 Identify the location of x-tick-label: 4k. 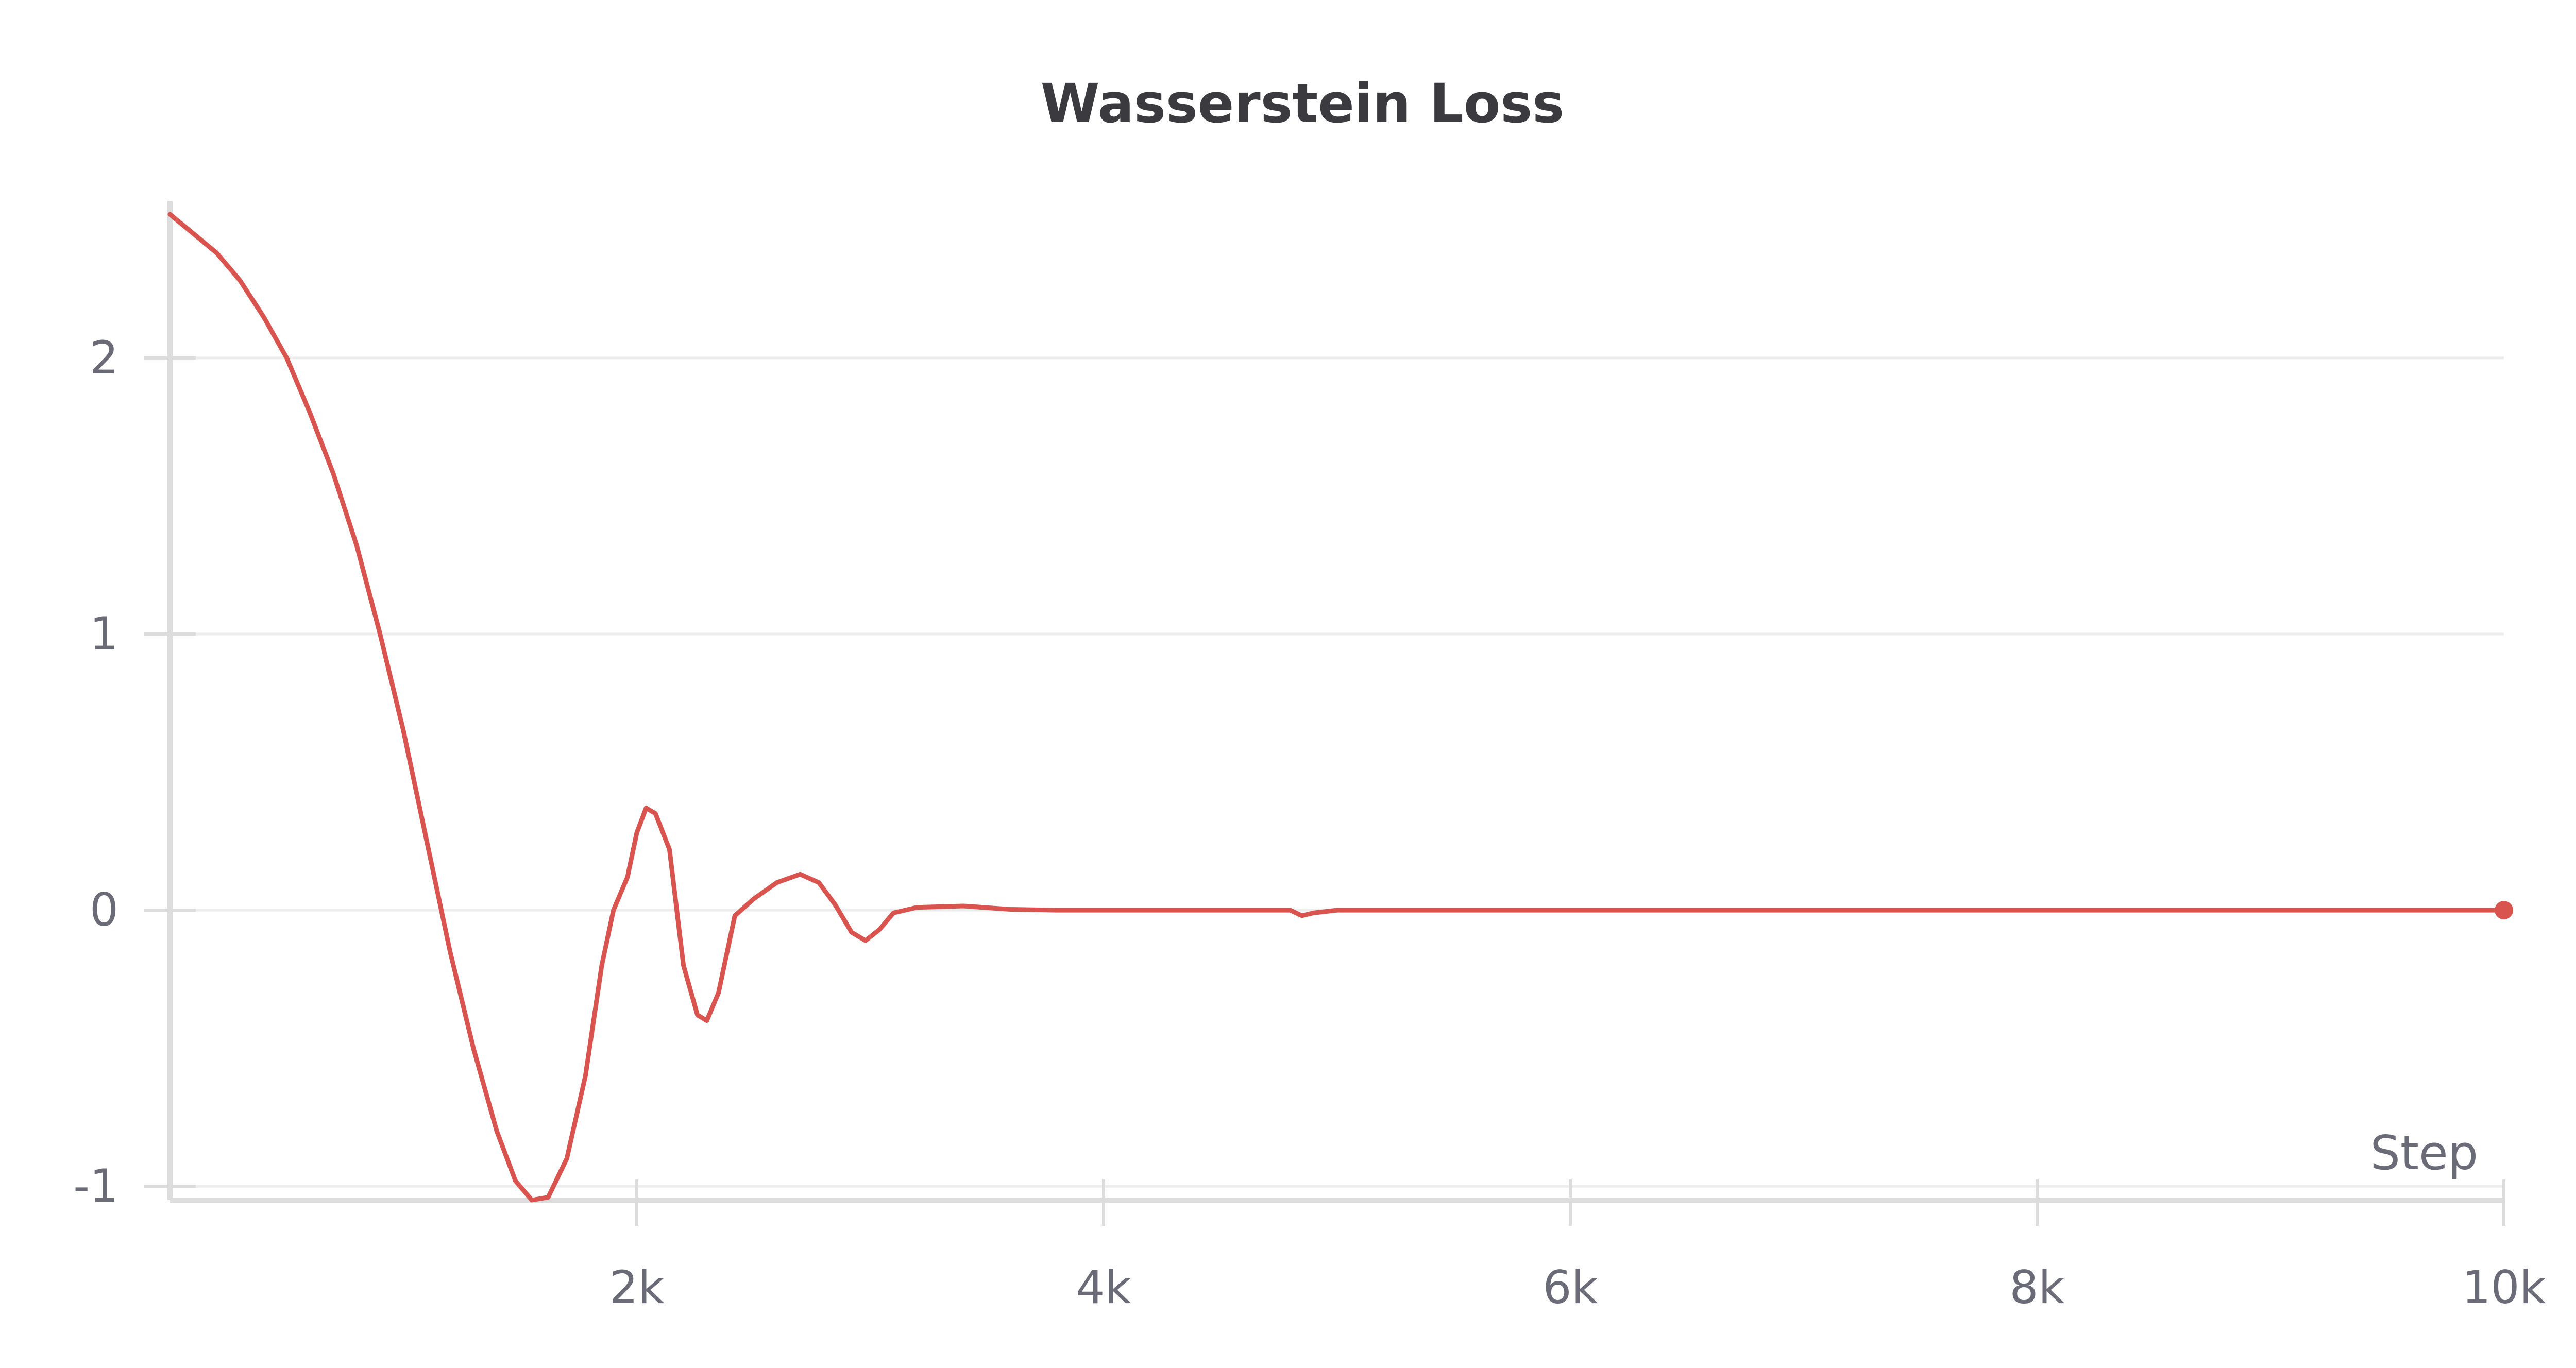
(1103, 1287).